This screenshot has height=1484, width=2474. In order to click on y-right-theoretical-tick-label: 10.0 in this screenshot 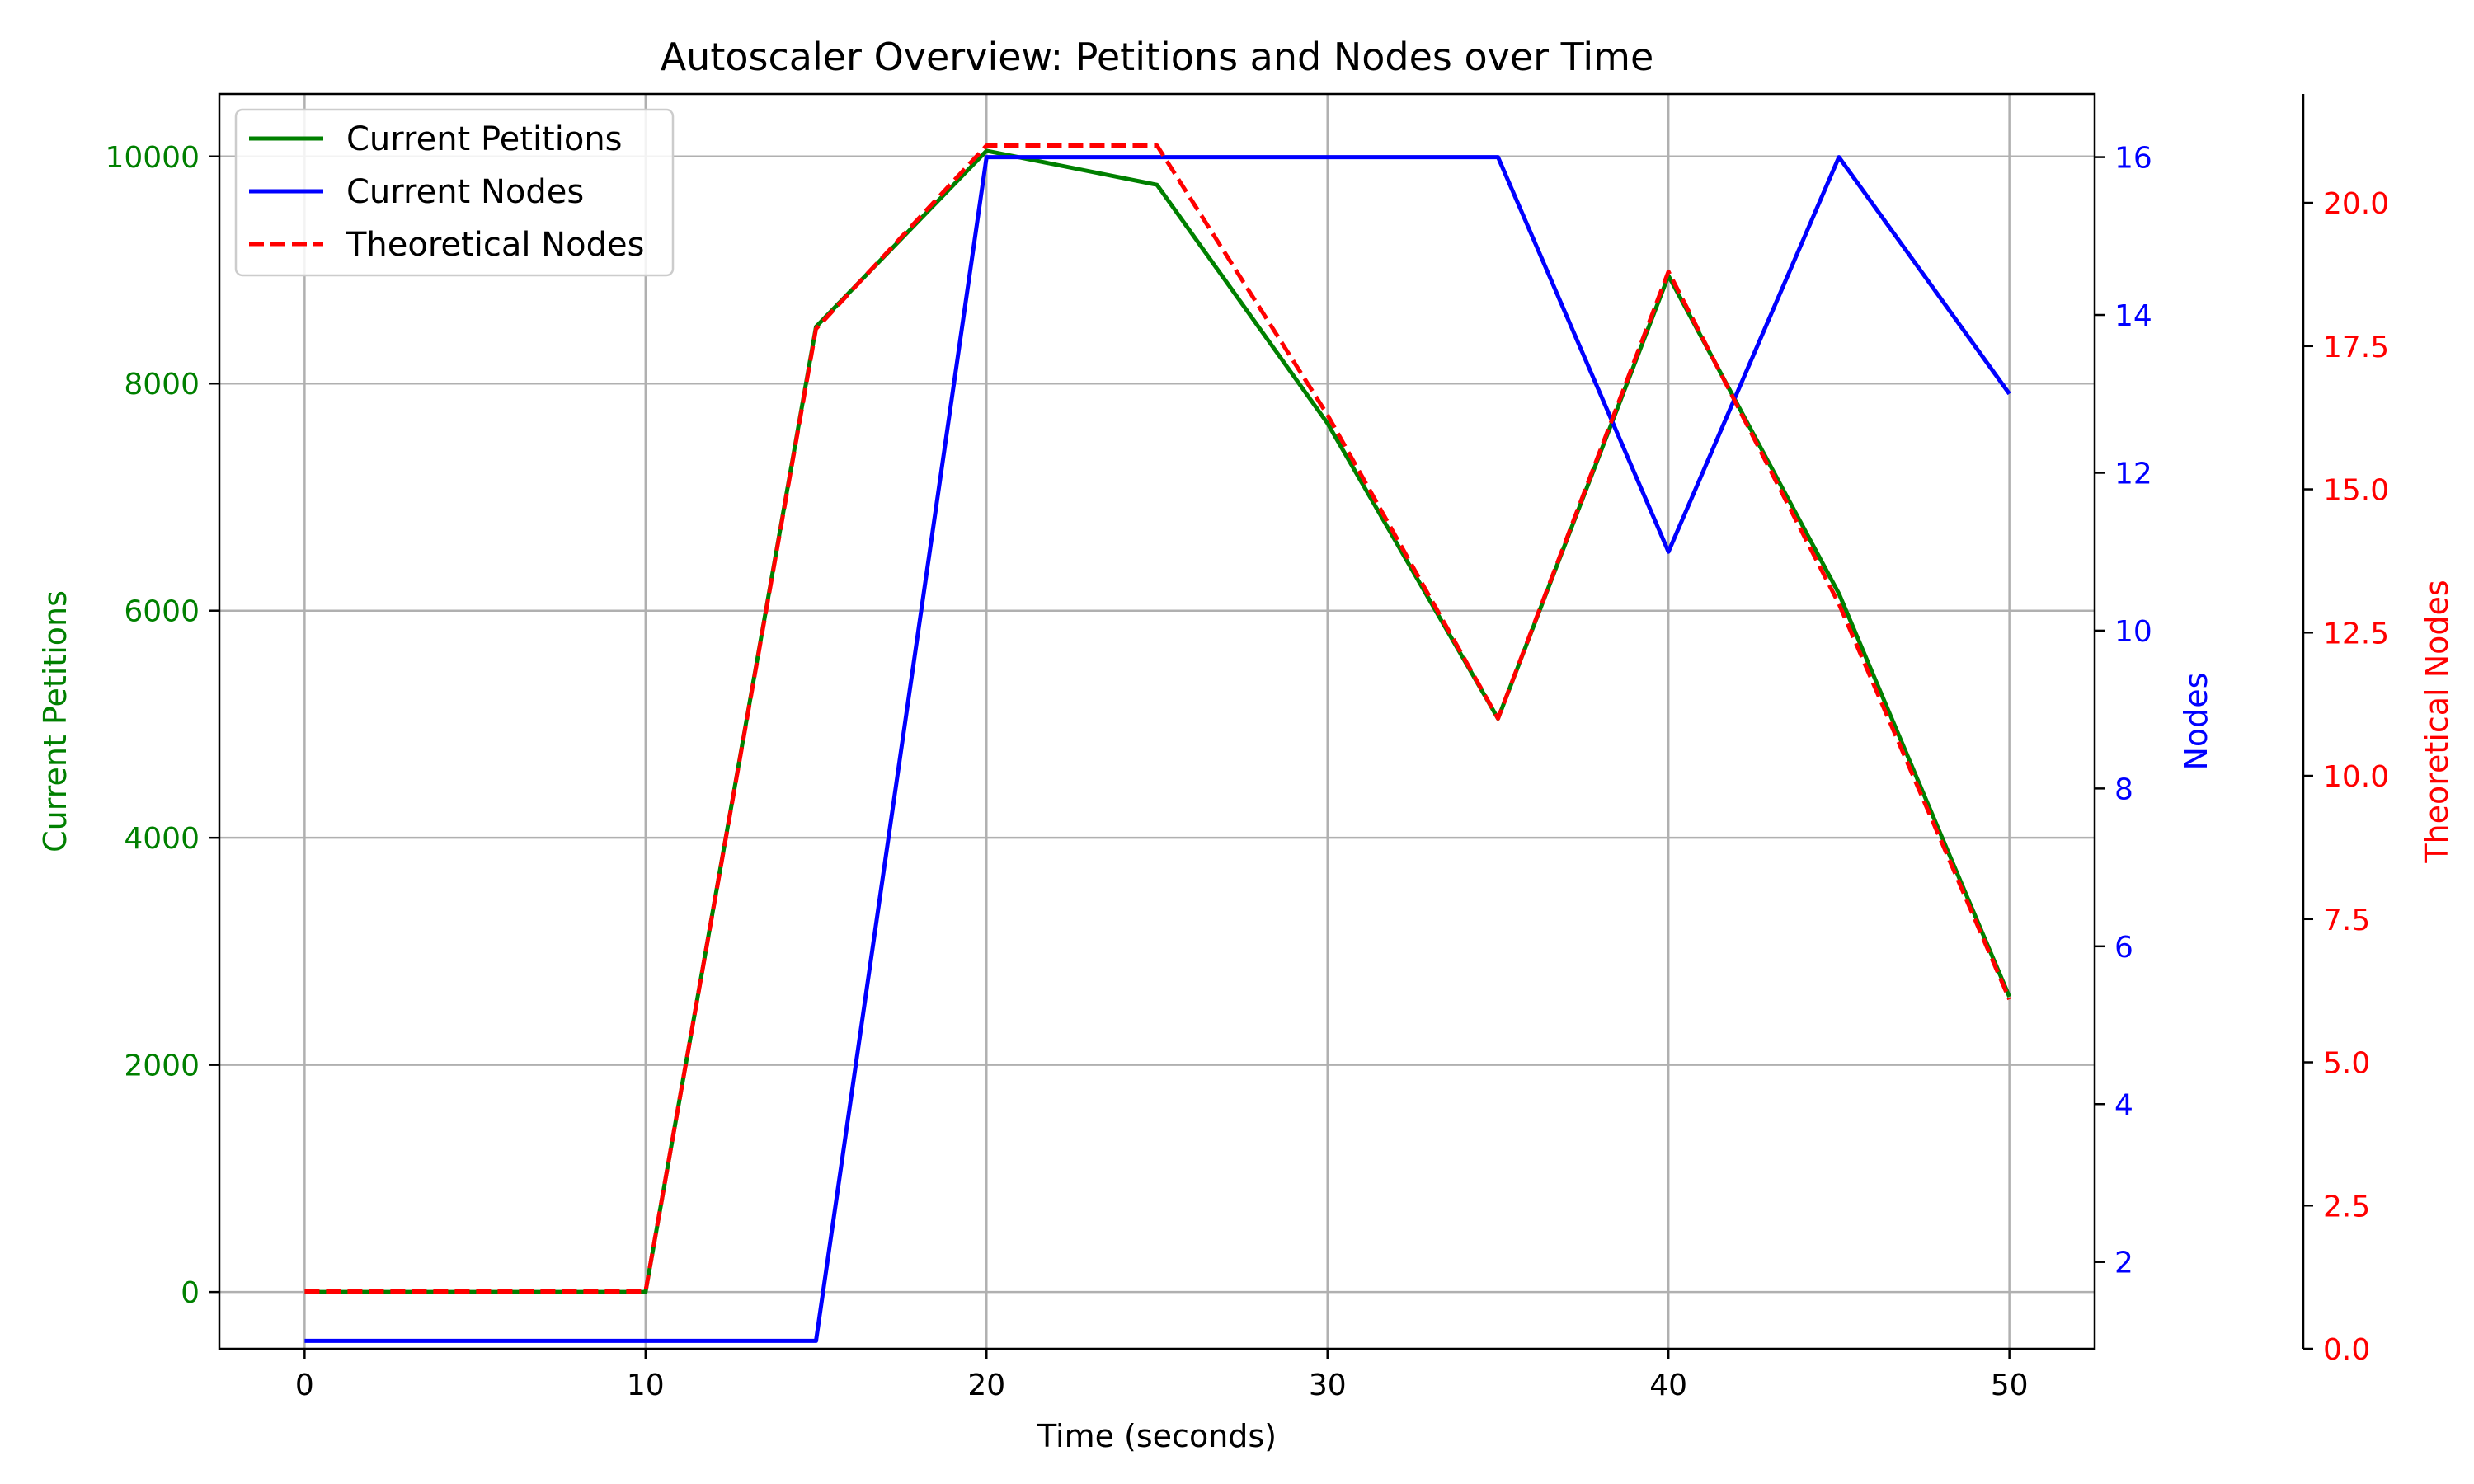, I will do `click(2356, 777)`.